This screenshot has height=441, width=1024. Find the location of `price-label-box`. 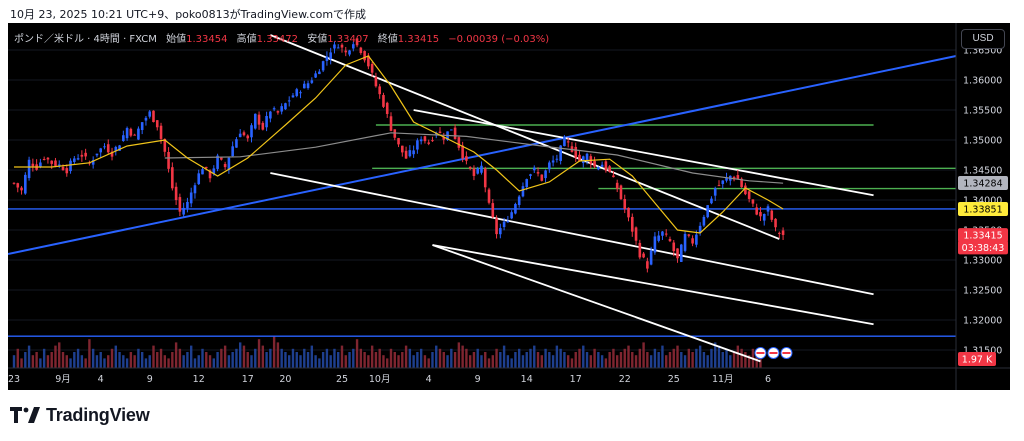

price-label-box is located at coordinates (983, 247).